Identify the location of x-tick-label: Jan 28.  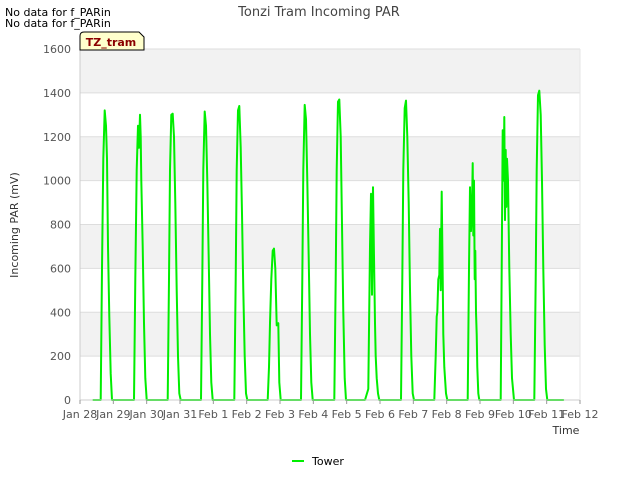
(79, 414).